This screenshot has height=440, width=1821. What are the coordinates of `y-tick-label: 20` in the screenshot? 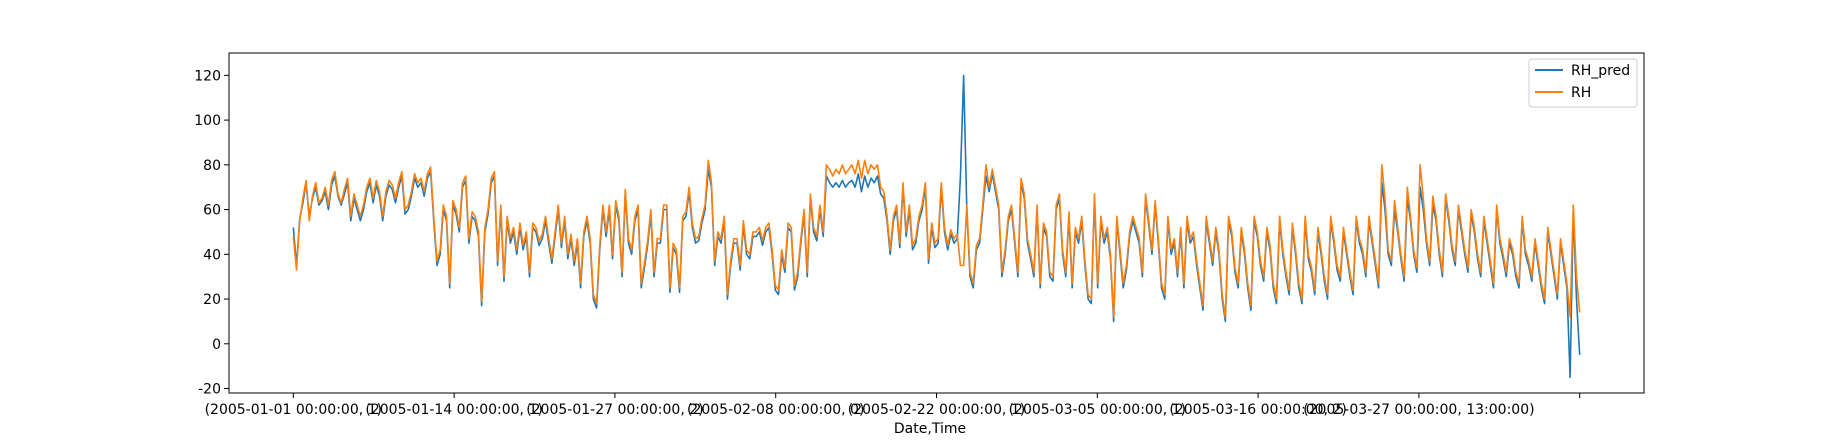 It's located at (212, 300).